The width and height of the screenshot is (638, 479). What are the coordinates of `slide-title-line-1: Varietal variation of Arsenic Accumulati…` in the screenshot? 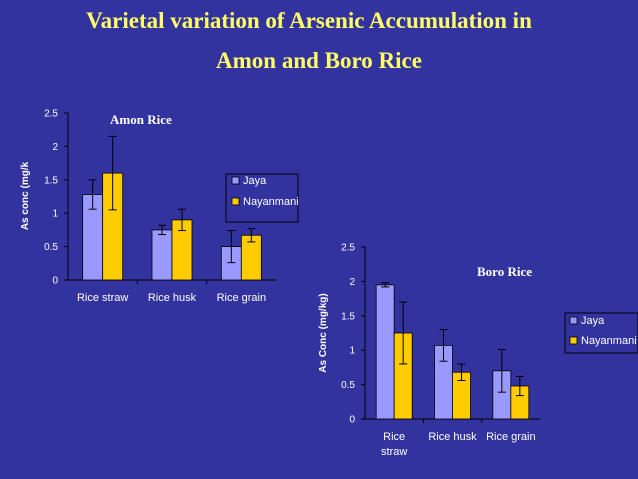 It's located at (309, 20).